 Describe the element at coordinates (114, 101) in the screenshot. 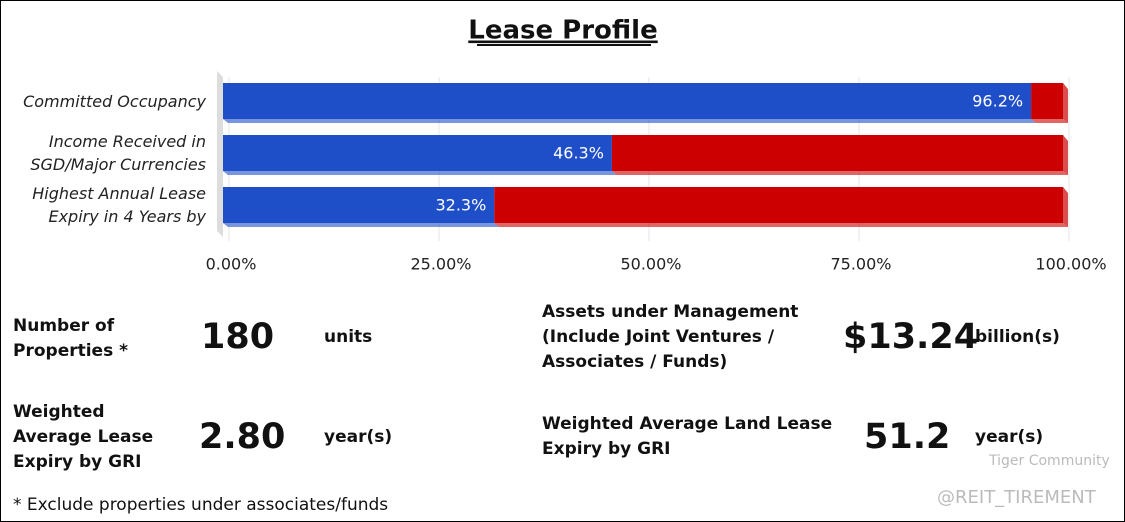

I see `category-label: Committed Occupancy` at that location.